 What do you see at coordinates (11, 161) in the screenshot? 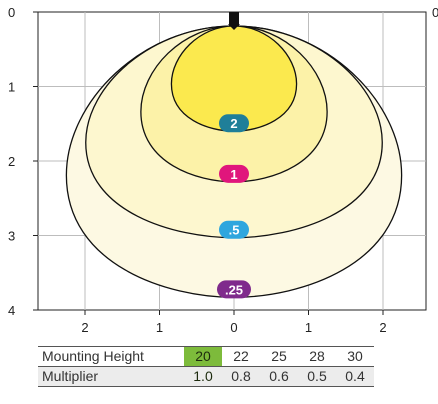
I see `y-tick-label: 2` at bounding box center [11, 161].